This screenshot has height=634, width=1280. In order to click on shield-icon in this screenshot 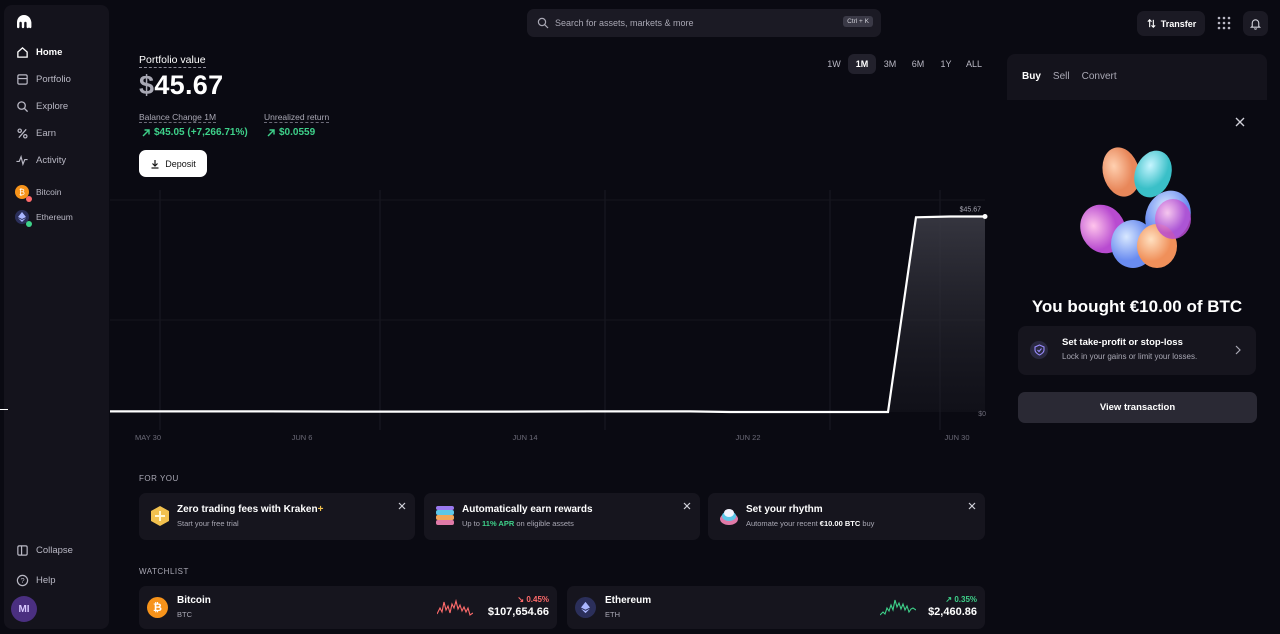, I will do `click(1039, 350)`.